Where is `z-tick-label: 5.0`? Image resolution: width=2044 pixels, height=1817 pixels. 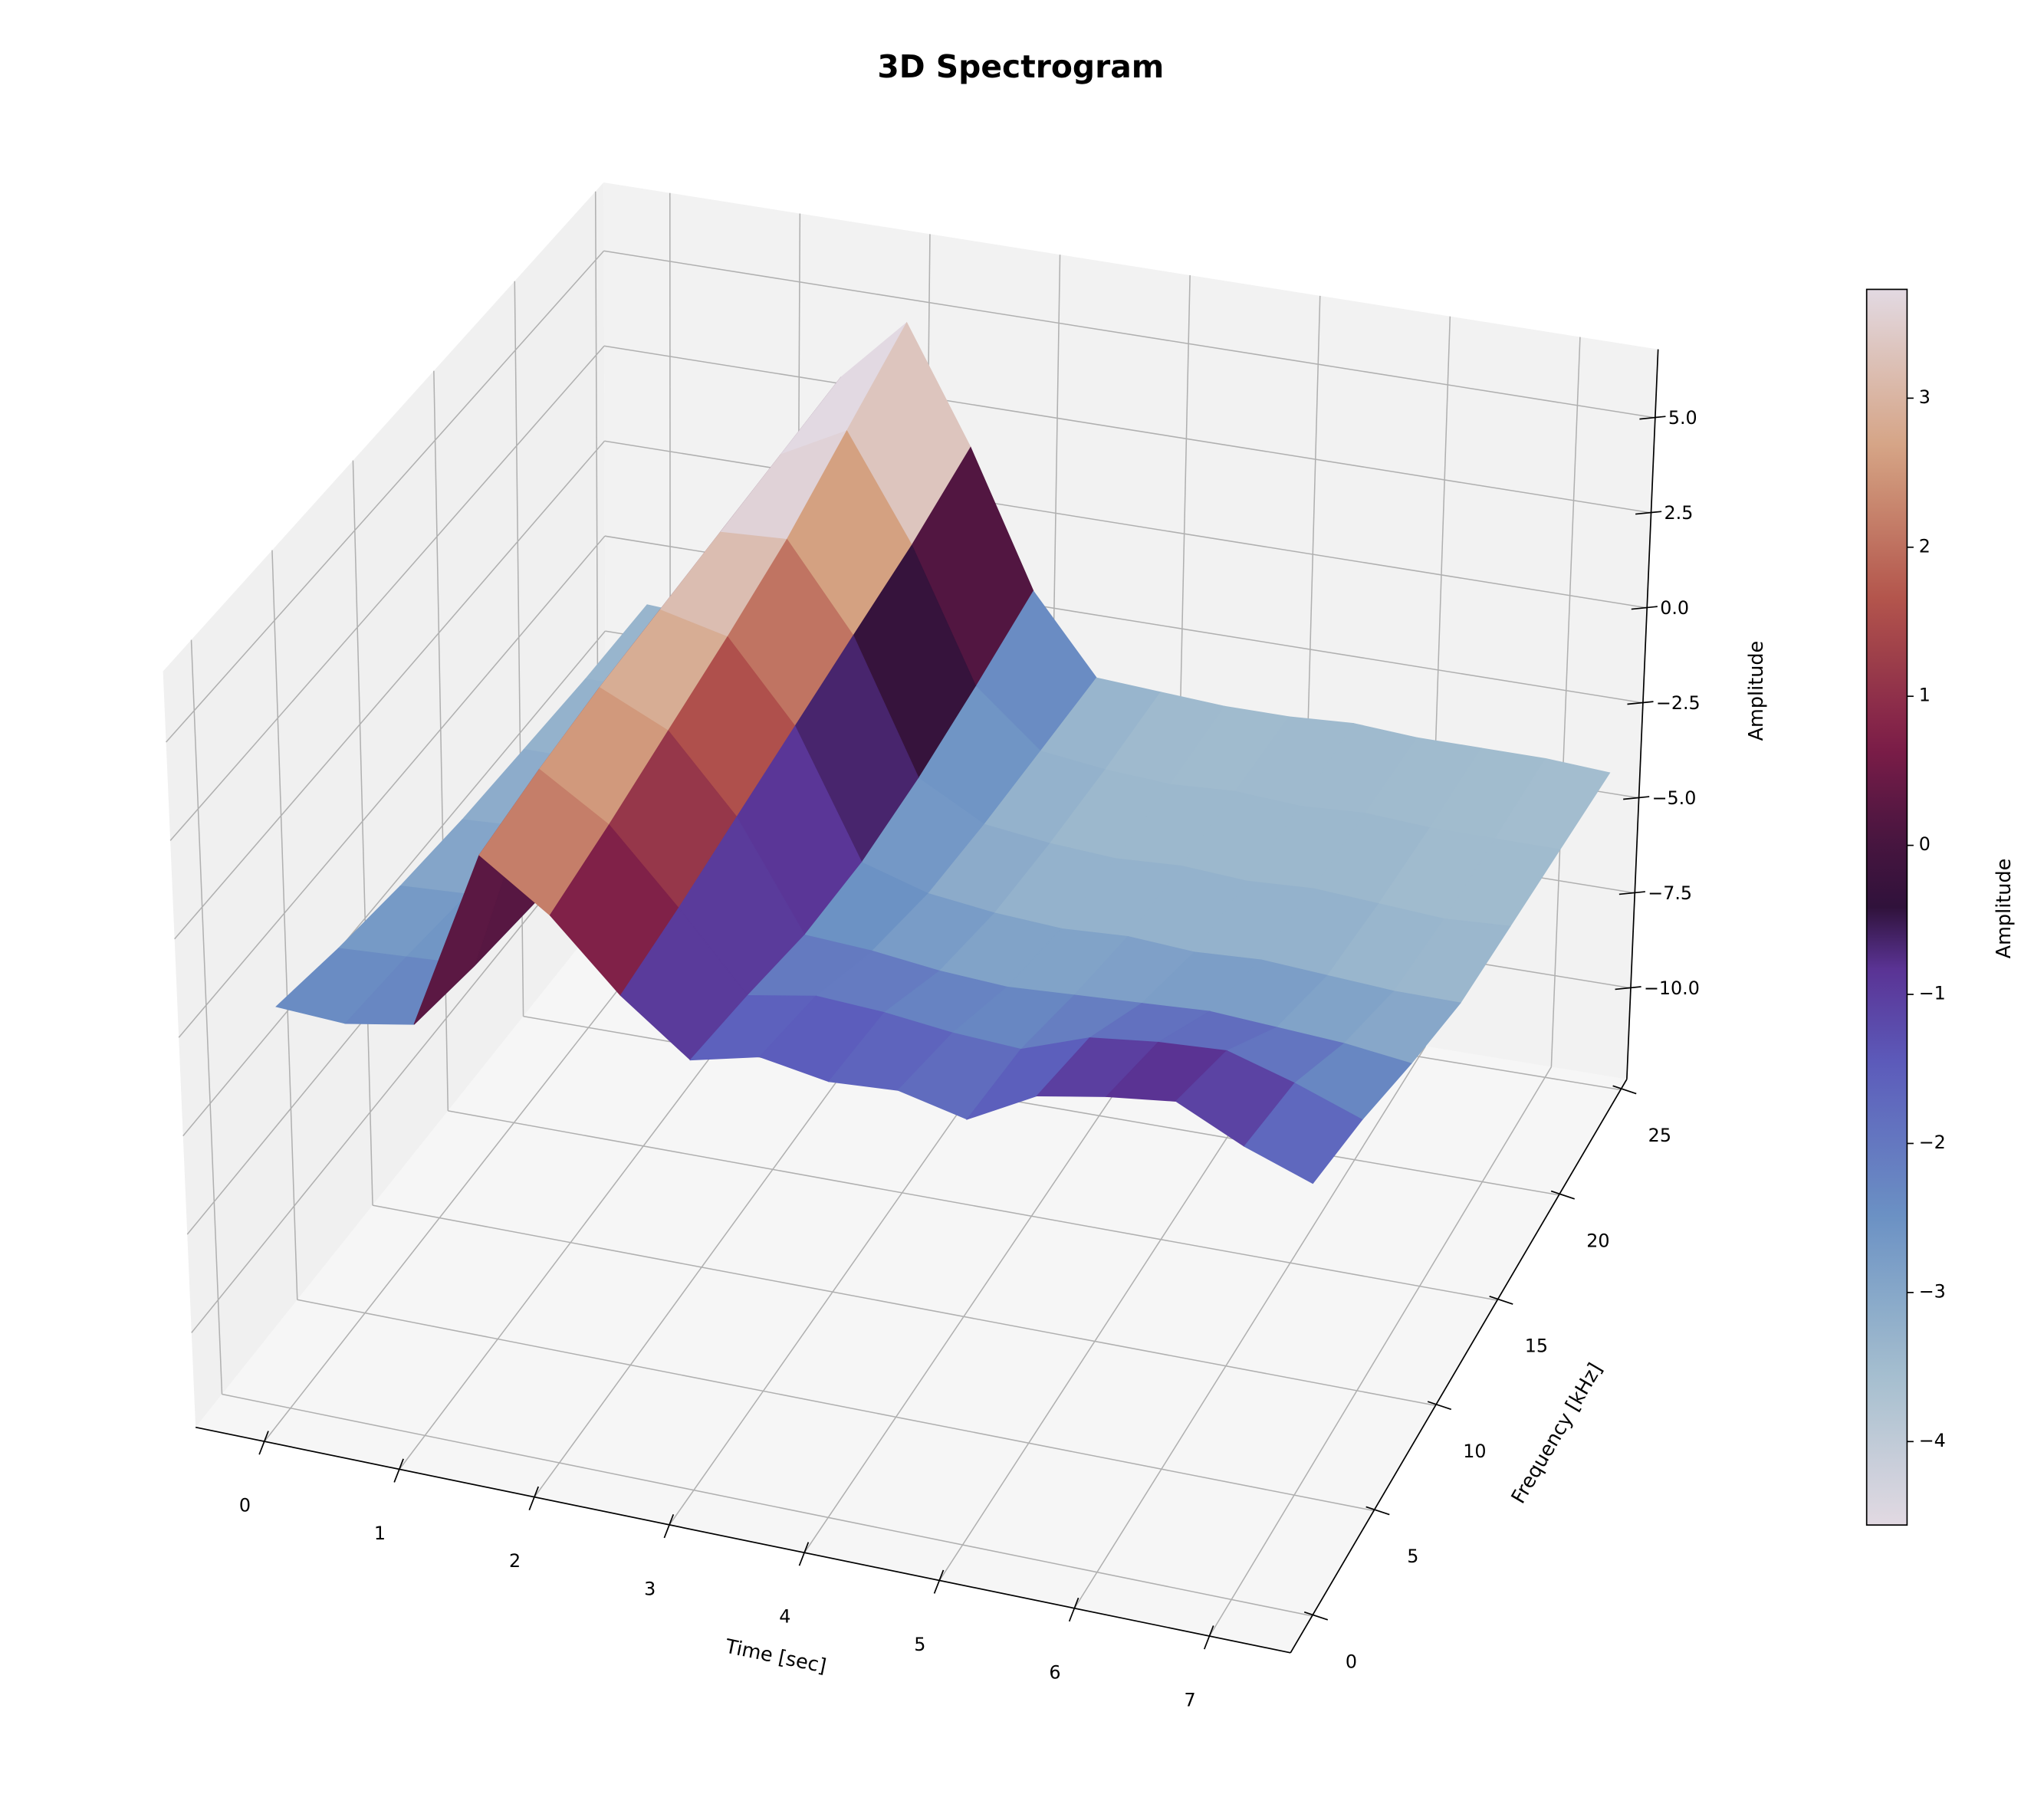
z-tick-label: 5.0 is located at coordinates (1683, 418).